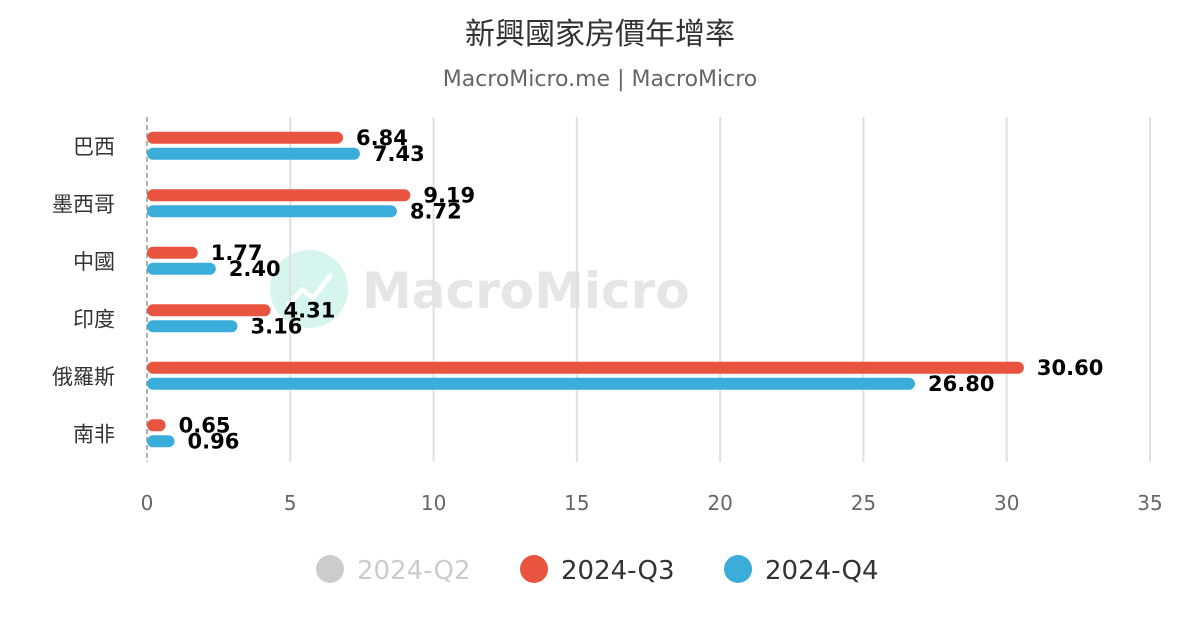  Describe the element at coordinates (83, 204) in the screenshot. I see `category-label: 墨西哥` at that location.